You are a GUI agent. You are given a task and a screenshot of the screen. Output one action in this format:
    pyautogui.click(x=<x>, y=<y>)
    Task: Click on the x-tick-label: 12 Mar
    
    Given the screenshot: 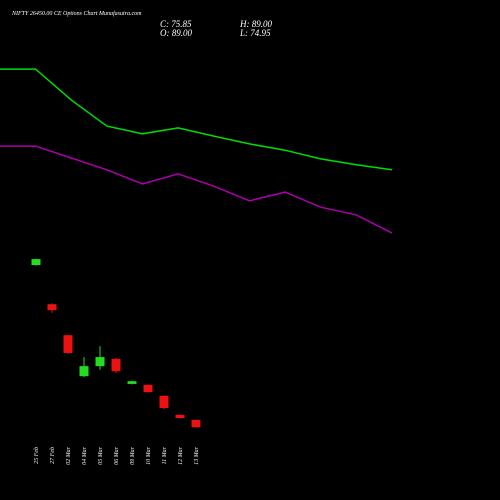 What is the action you would take?
    pyautogui.click(x=181, y=455)
    